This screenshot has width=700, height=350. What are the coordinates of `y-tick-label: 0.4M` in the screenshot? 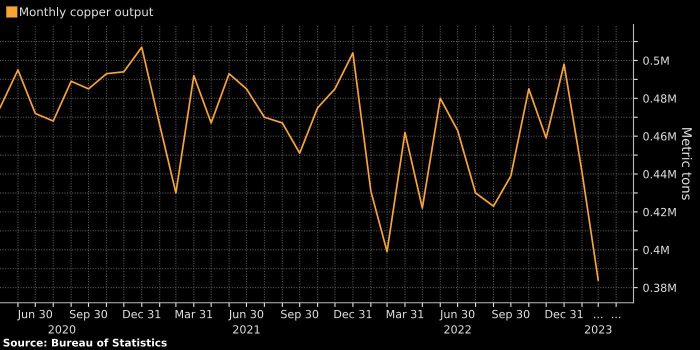 It's located at (656, 250).